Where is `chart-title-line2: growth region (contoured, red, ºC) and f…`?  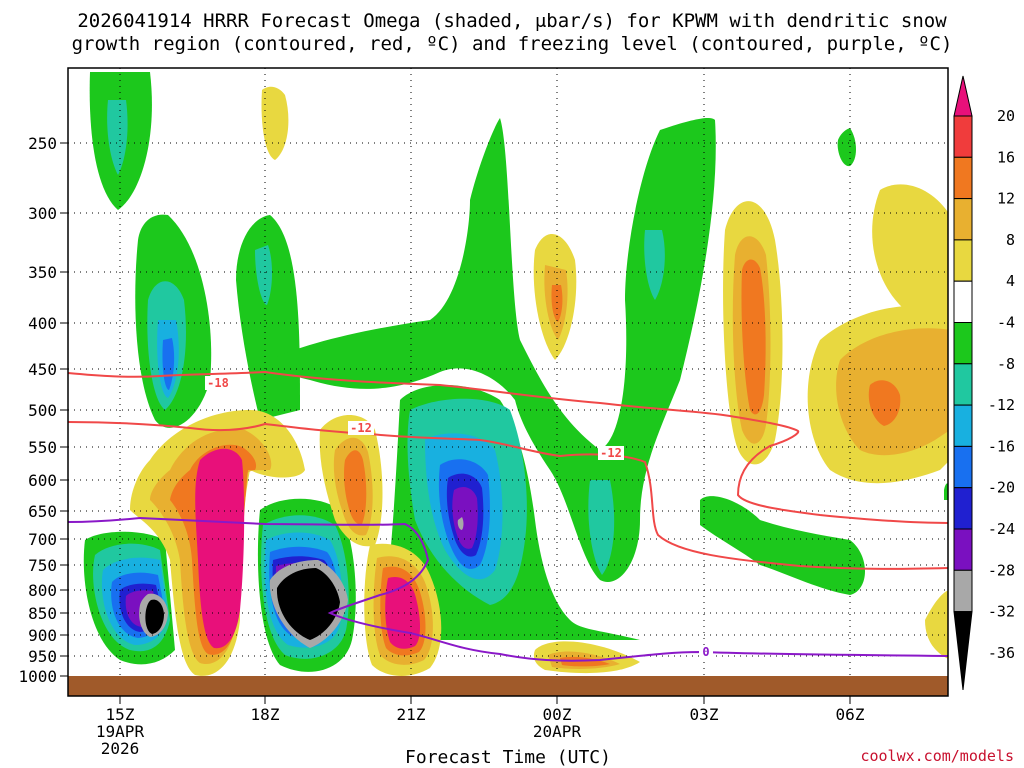 chart-title-line2: growth region (contoured, red, ºC) and f… is located at coordinates (512, 44).